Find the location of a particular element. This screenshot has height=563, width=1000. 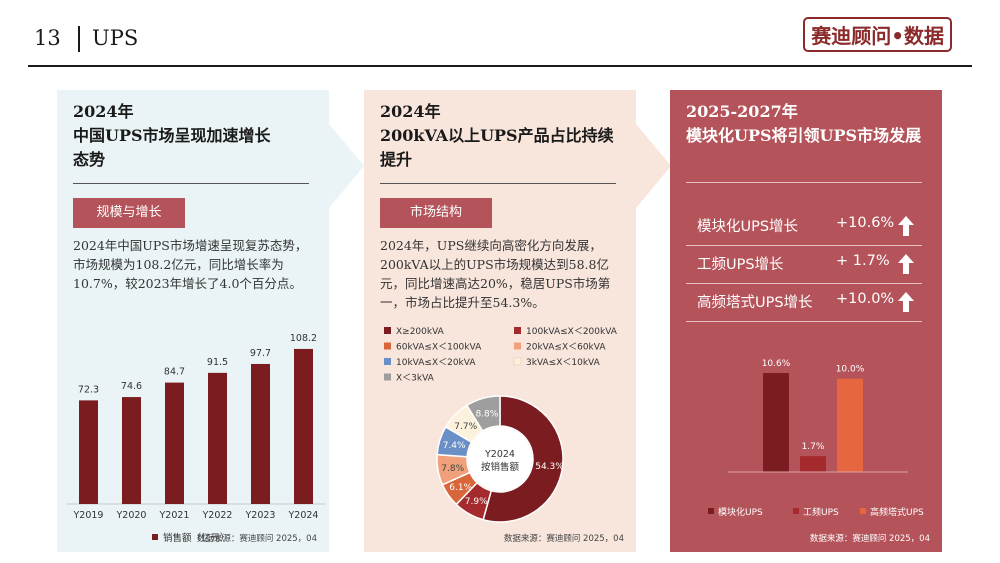

panel1-source: 数据来源：赛迪顾问 2025，04 is located at coordinates (256, 539).